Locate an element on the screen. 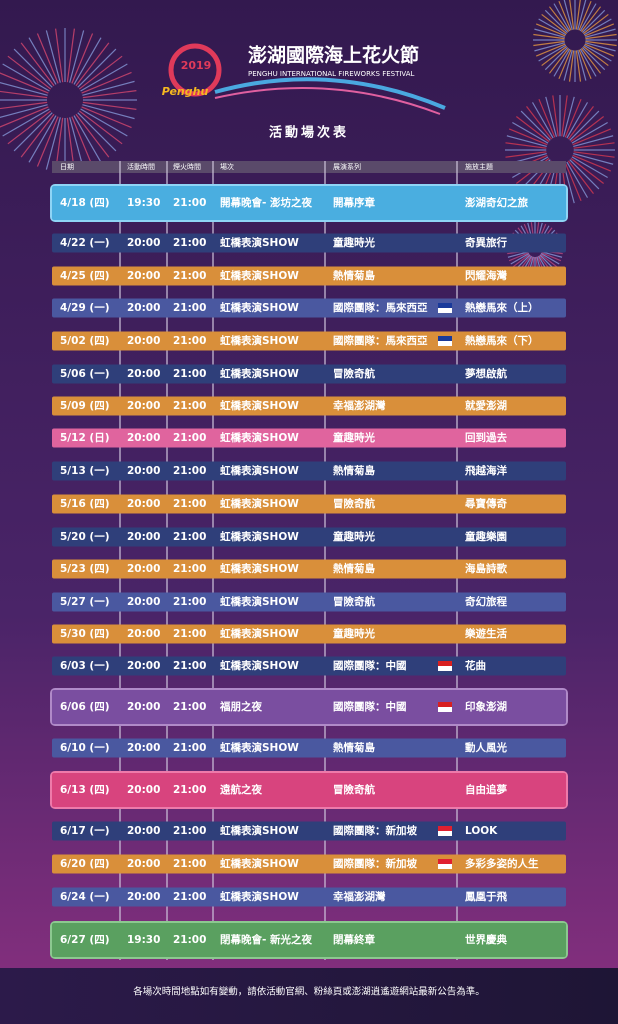  flag is located at coordinates (445, 668).